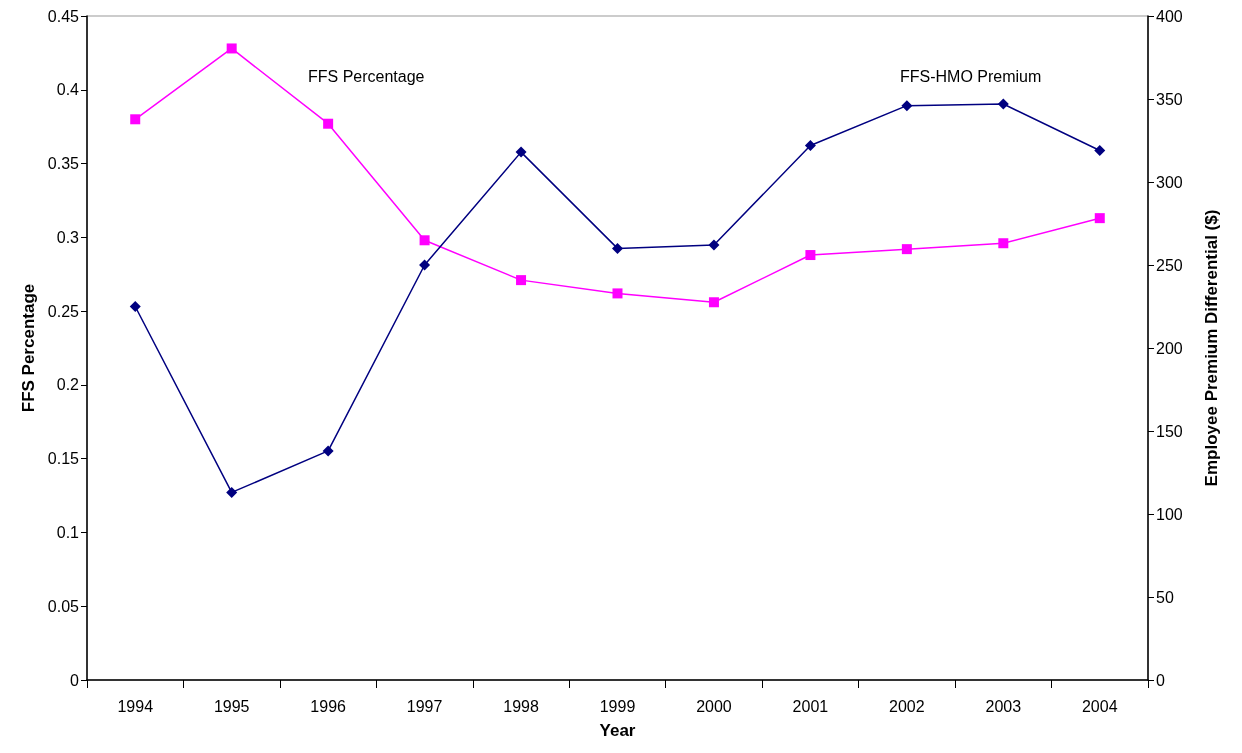 The height and width of the screenshot is (753, 1242). What do you see at coordinates (971, 76) in the screenshot?
I see `series-label: FFS-HMO Premium` at bounding box center [971, 76].